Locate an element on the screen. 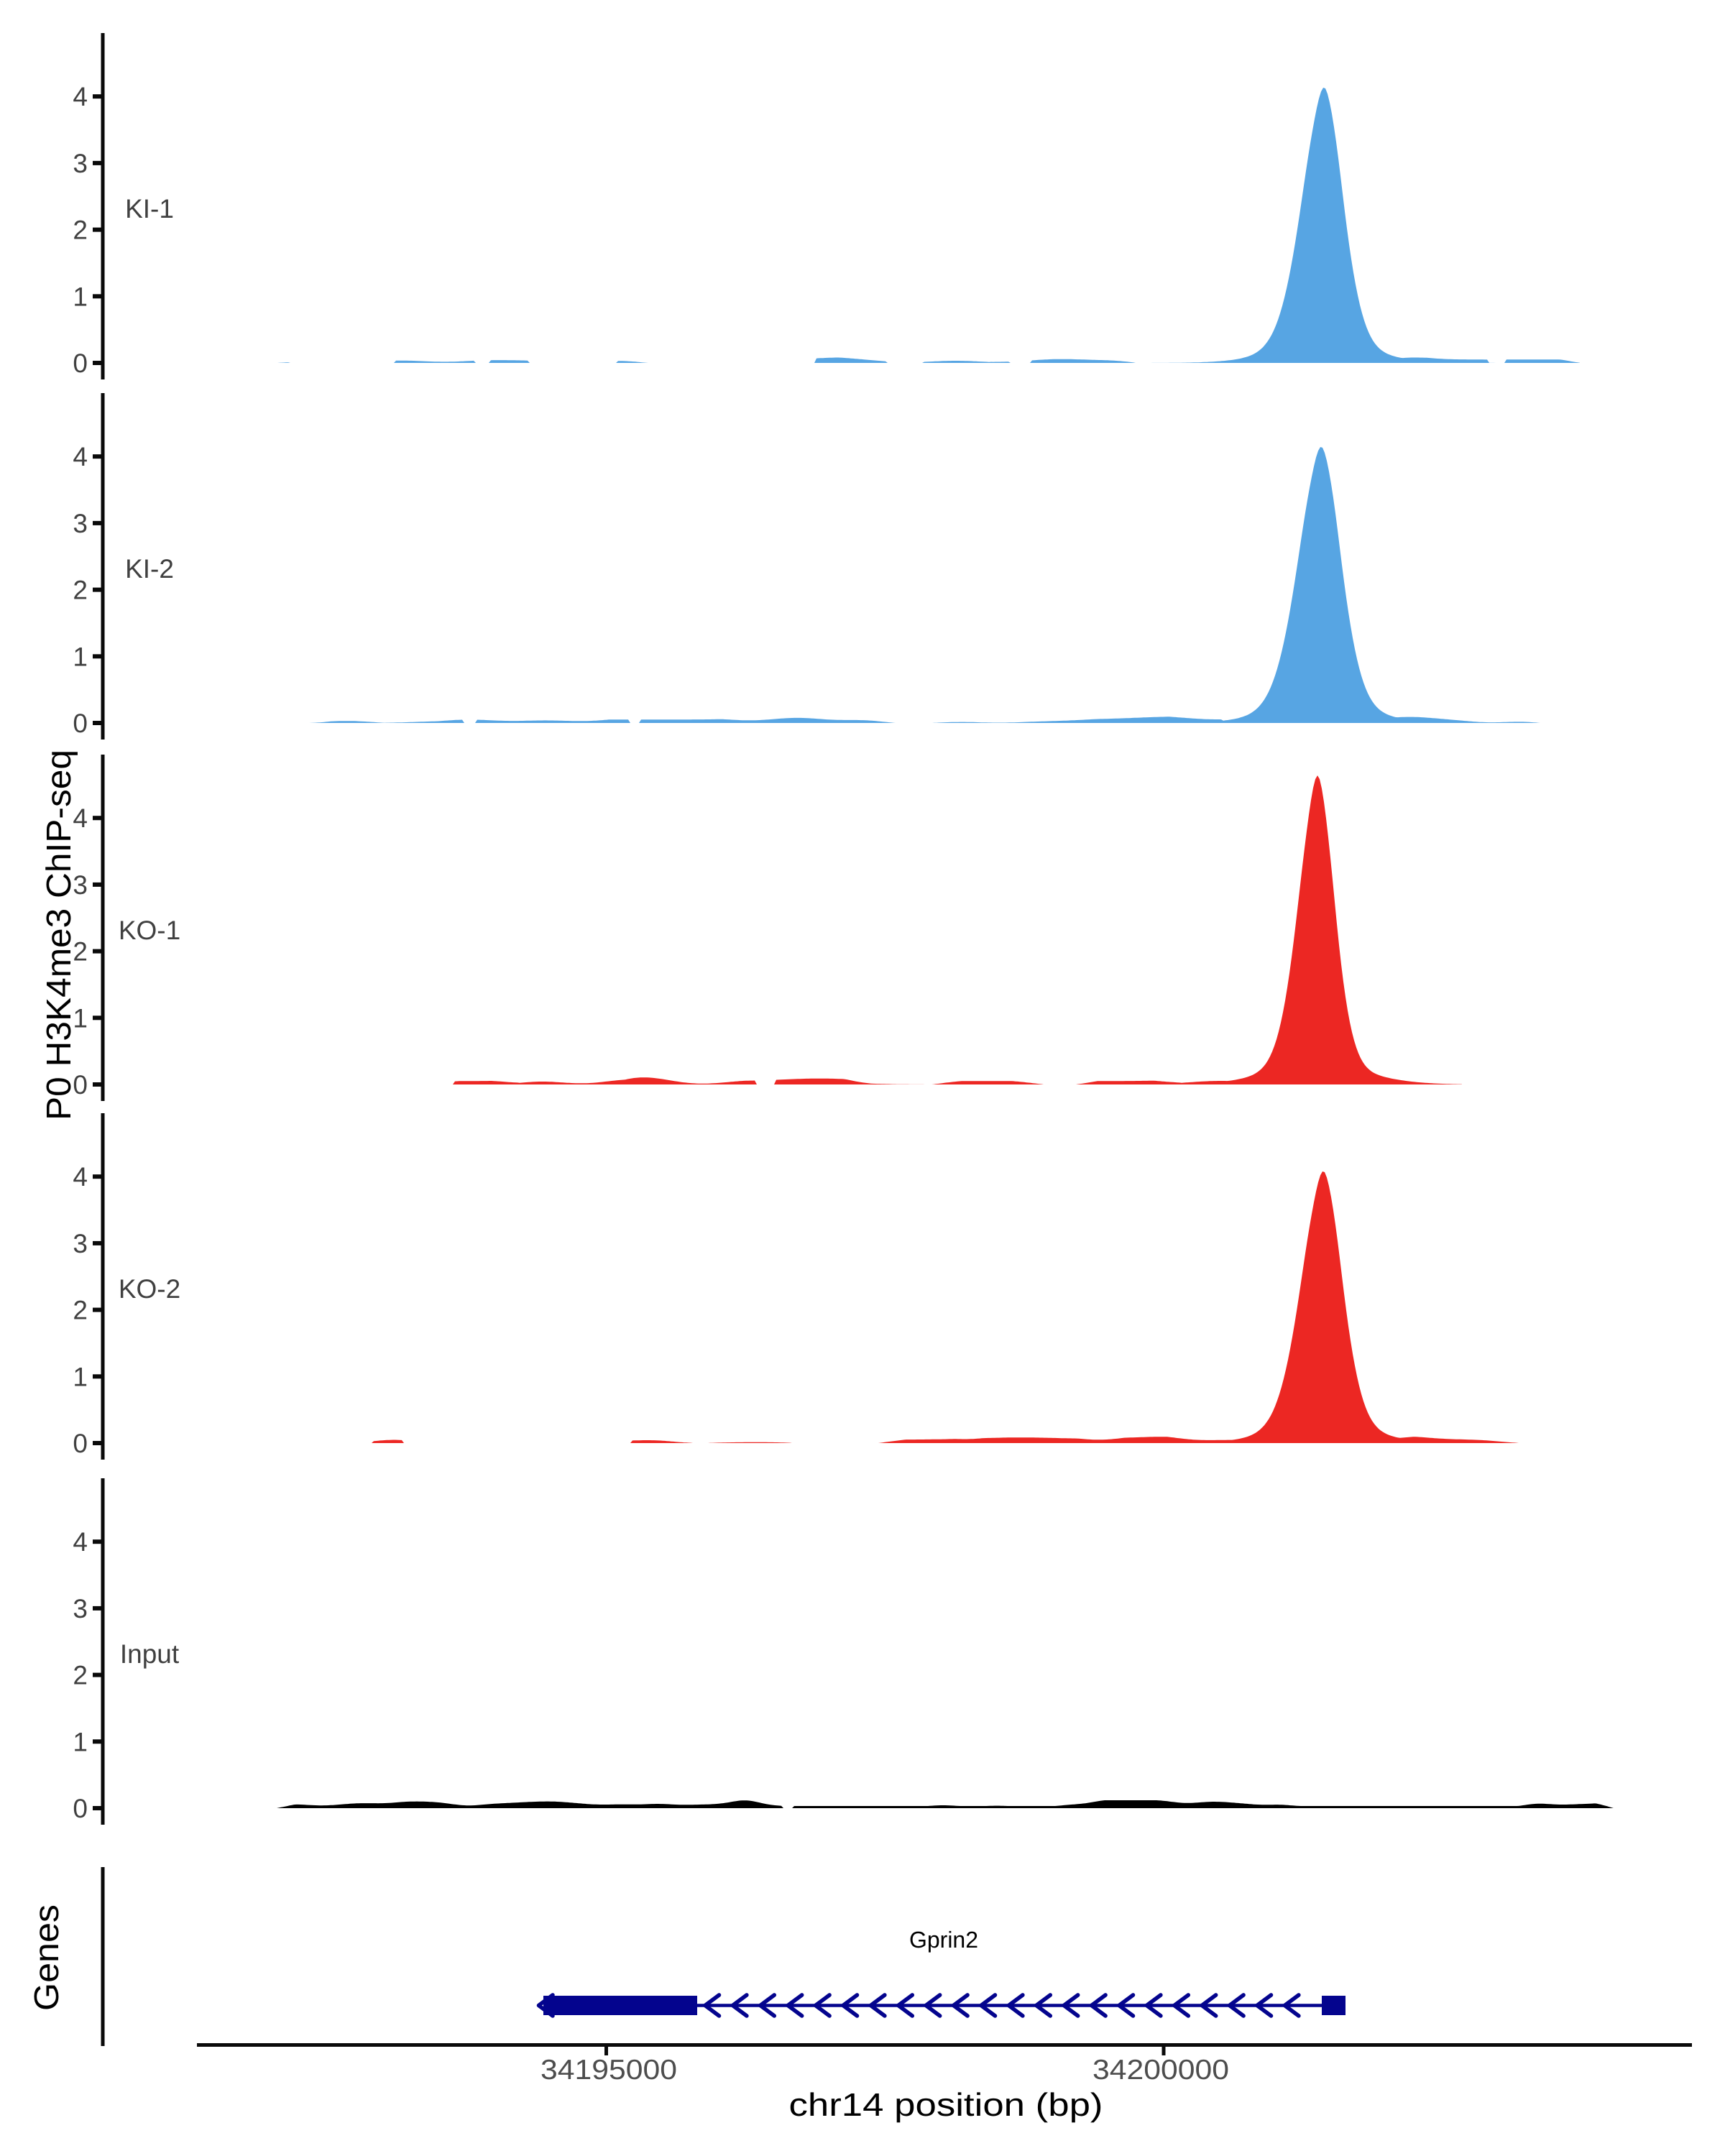 This screenshot has height=2156, width=1725. svg-text: P0 H3K4me3 ChIP-seq is located at coordinates (59, 935).